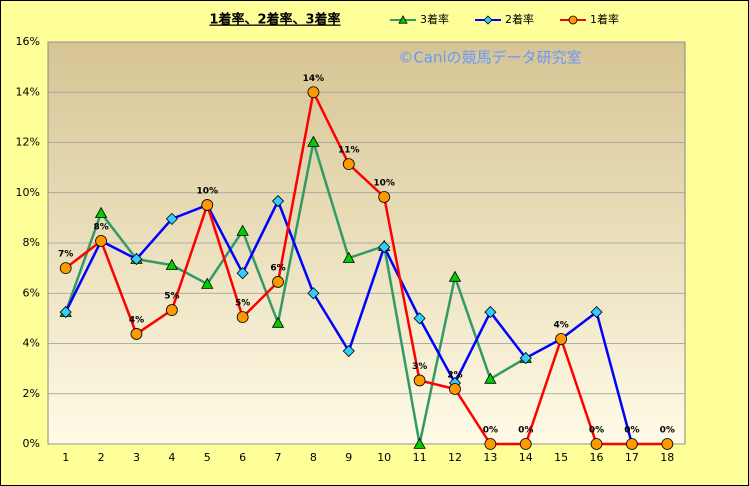 Image resolution: width=749 pixels, height=486 pixels. I want to click on x-tick-label: 3, so click(136, 457).